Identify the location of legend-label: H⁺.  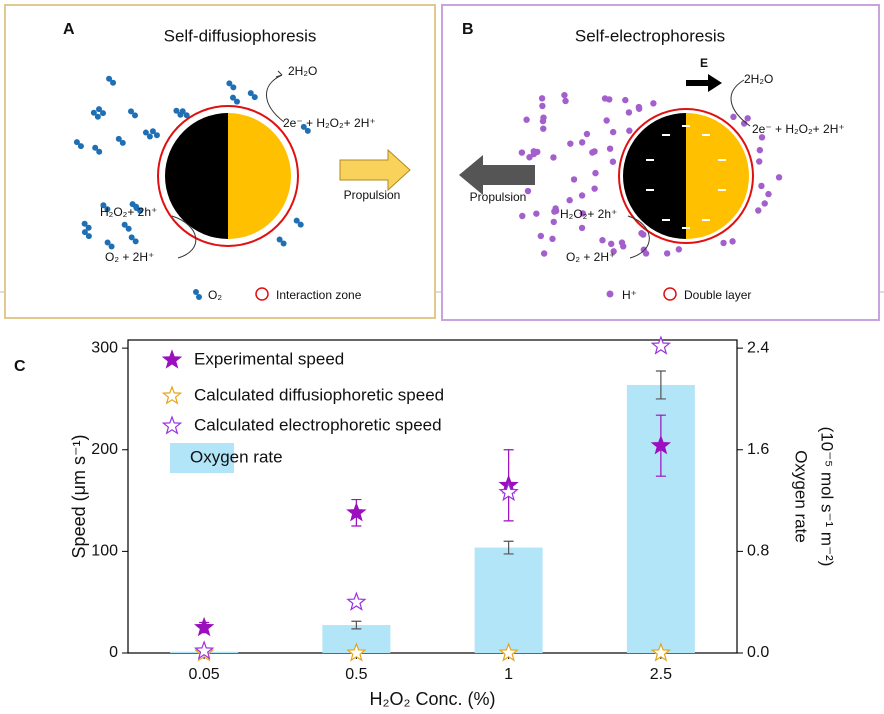
(629, 295).